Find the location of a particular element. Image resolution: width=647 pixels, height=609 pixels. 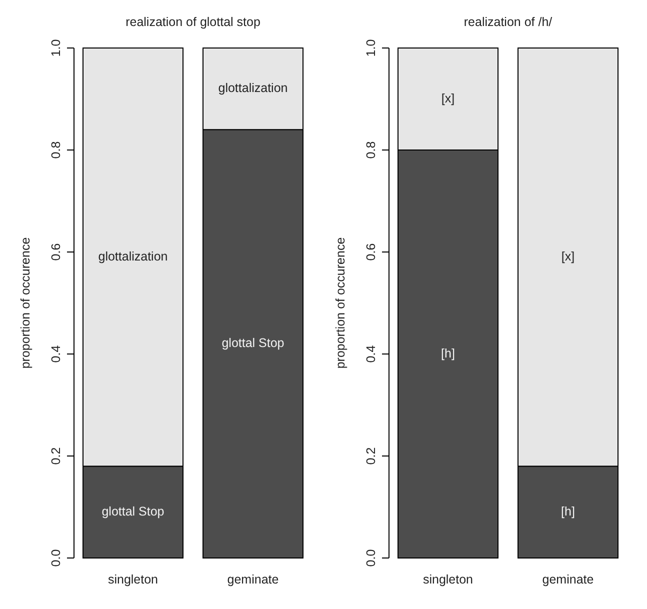

series-label: [h] is located at coordinates (568, 511).